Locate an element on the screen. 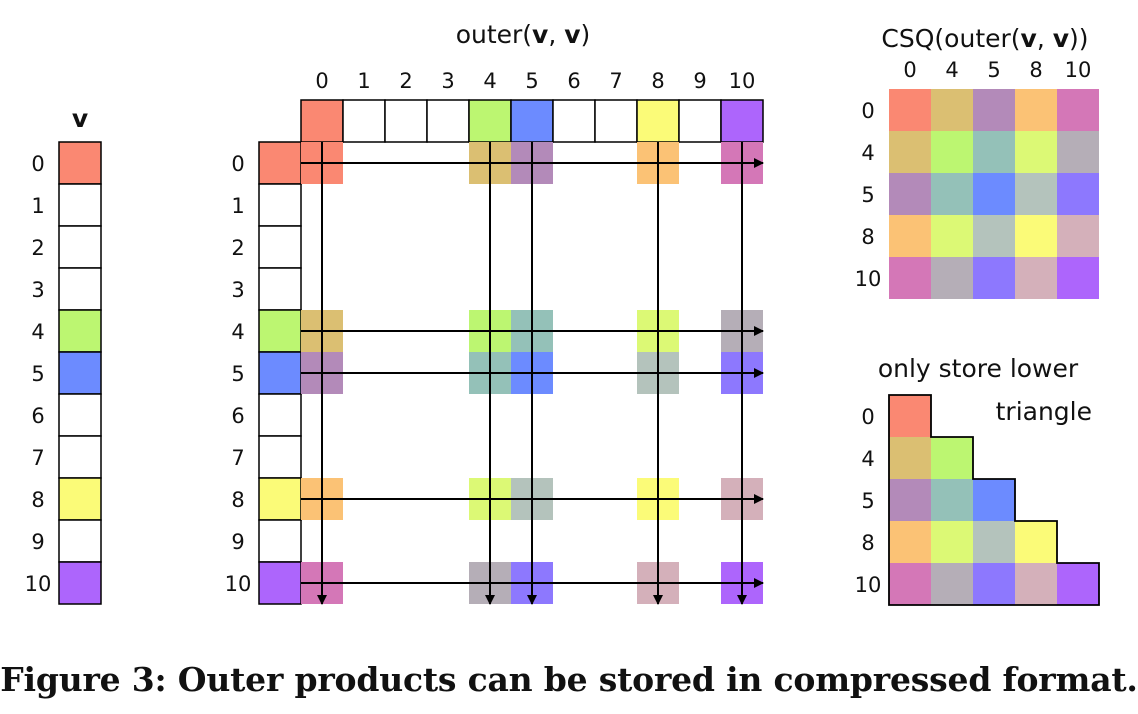  vector-index-label: 2 is located at coordinates (37, 248).